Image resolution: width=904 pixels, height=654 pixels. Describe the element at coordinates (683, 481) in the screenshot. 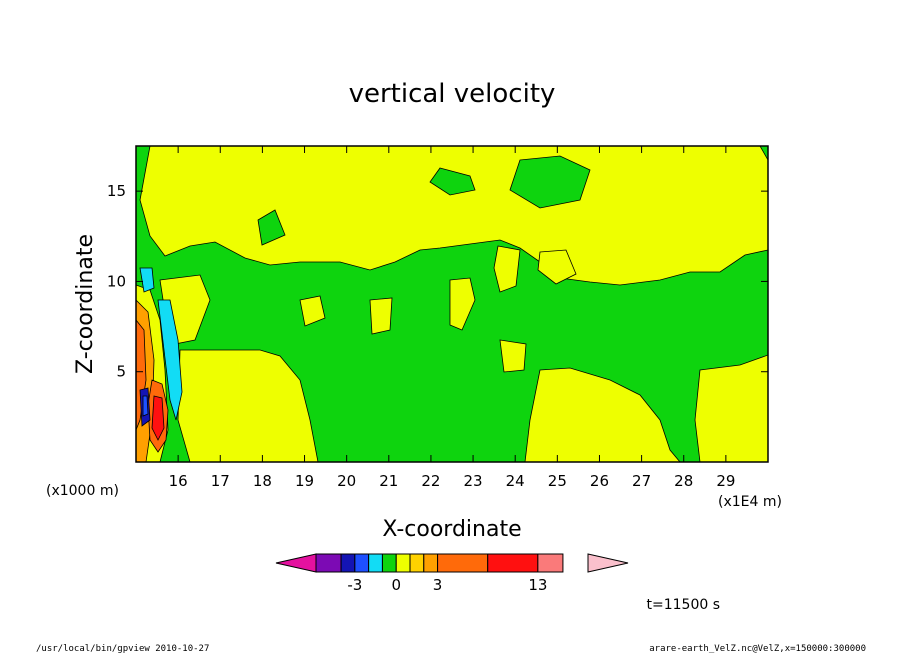

I see `x-tick-label: 28` at that location.